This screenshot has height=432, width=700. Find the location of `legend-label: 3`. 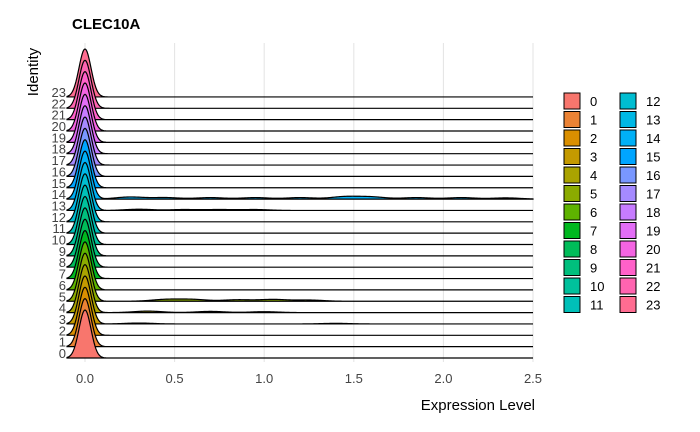

legend-label: 3 is located at coordinates (593, 157).